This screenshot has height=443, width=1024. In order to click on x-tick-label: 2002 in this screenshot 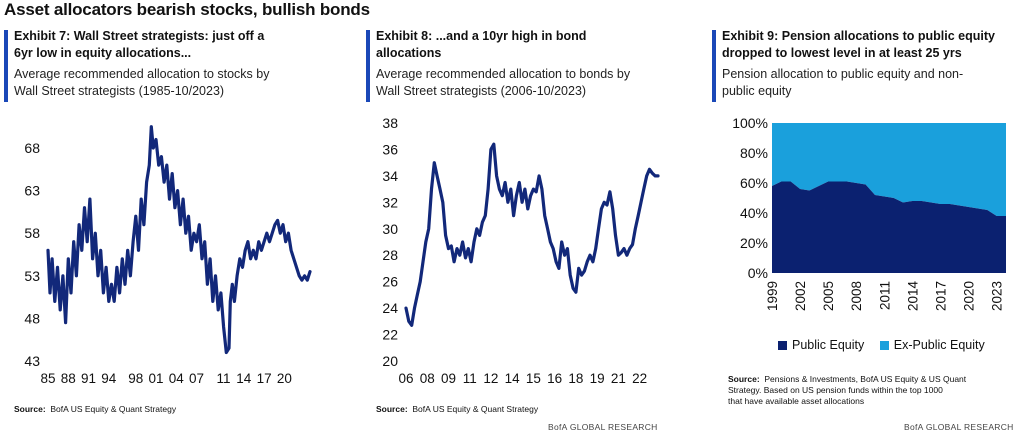, I will do `click(800, 296)`.